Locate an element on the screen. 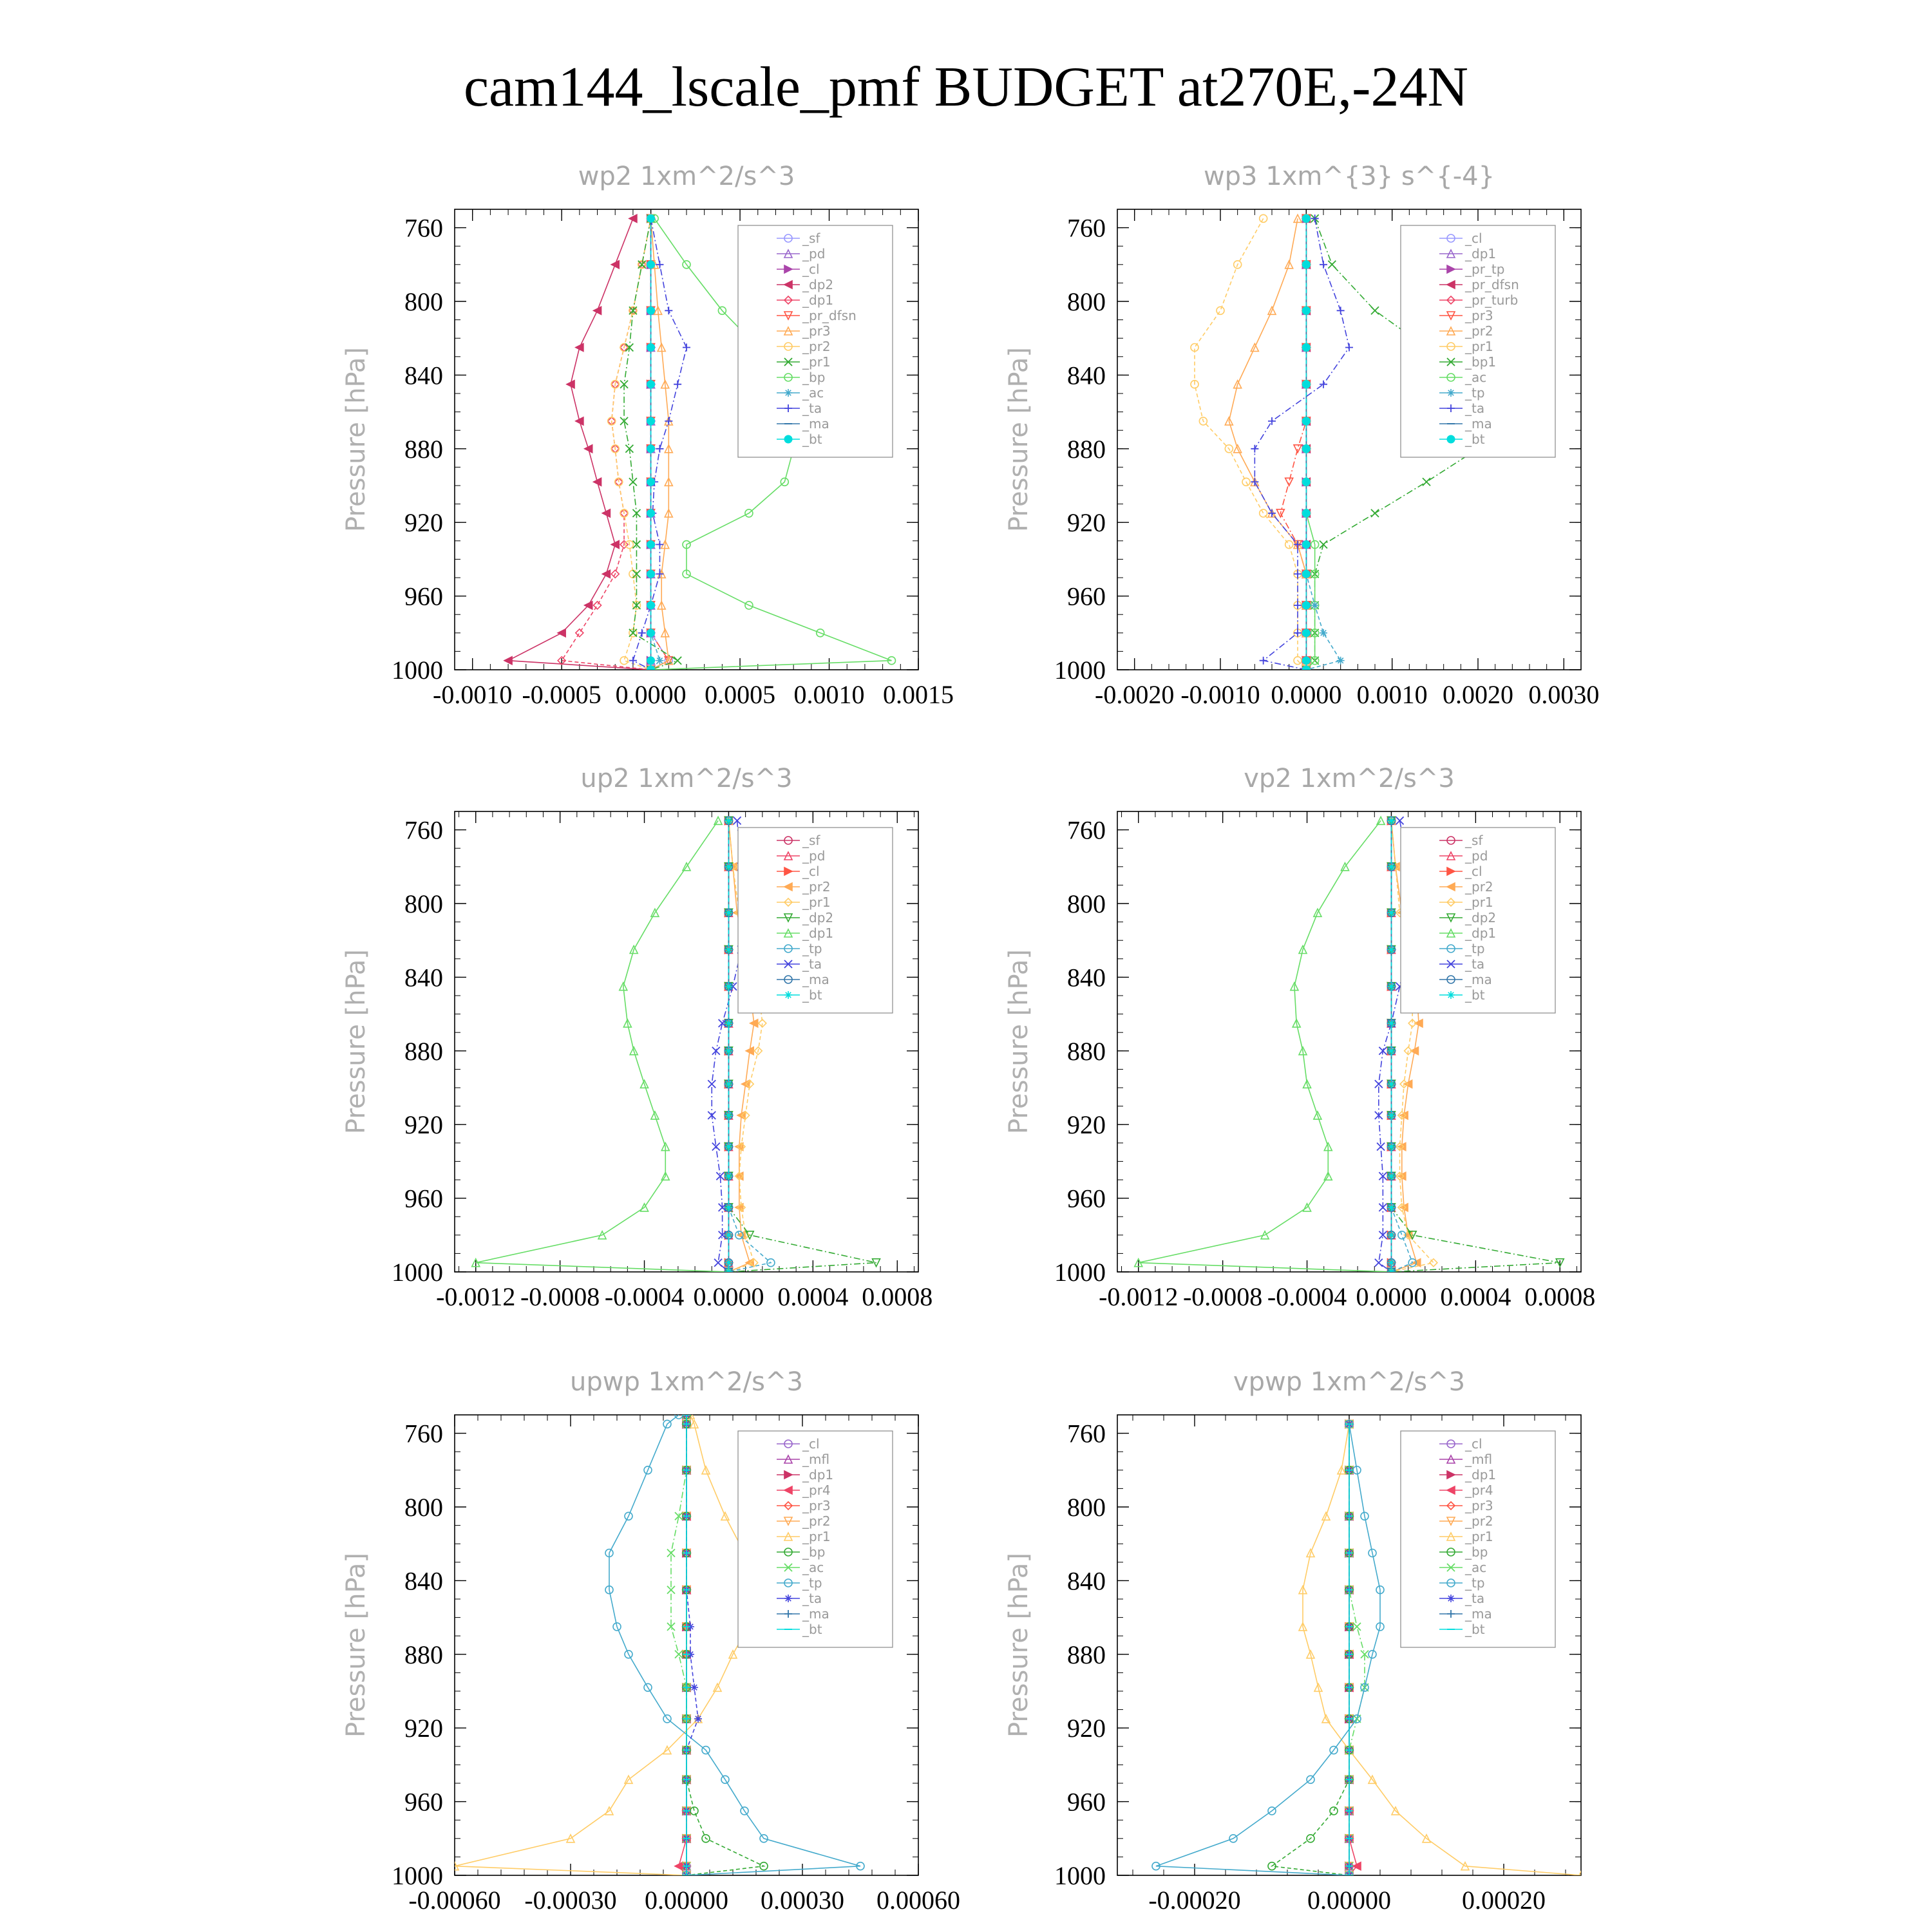  legend-label: _pr_turb is located at coordinates (1491, 300).